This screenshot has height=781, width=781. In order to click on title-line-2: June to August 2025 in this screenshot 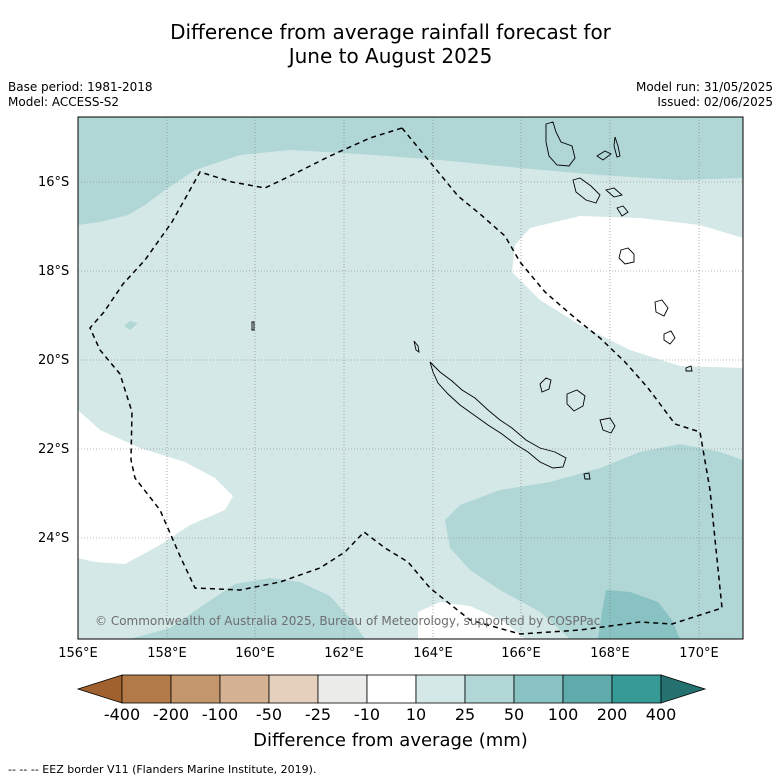, I will do `click(390, 56)`.